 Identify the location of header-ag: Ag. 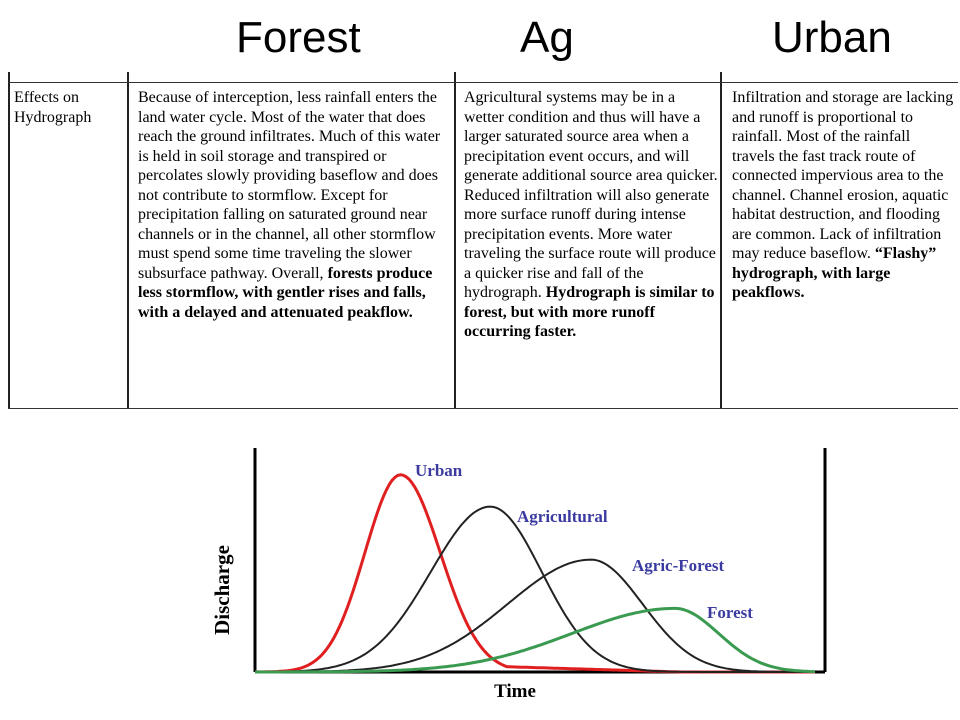
(547, 37).